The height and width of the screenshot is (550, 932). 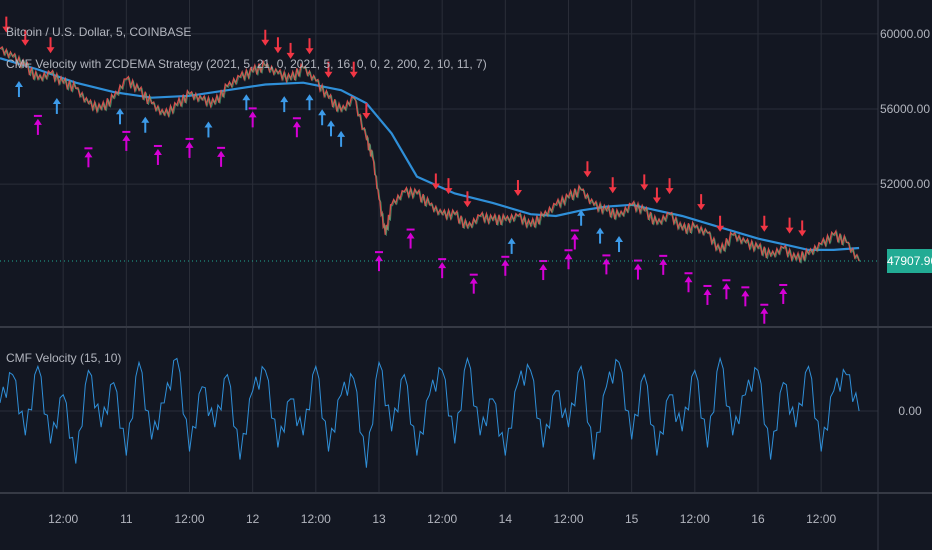 I want to click on price-axis-tick-label: 52000.00, so click(x=905, y=184).